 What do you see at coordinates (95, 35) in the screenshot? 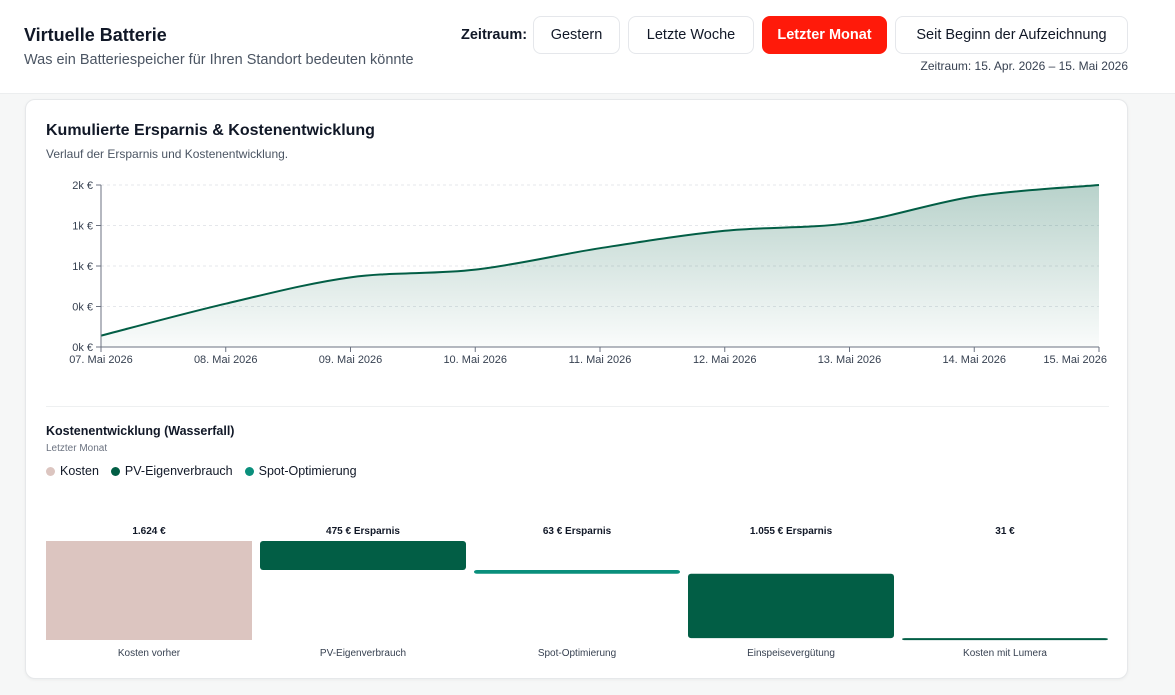
I see `page-title: Virtuelle Batterie` at bounding box center [95, 35].